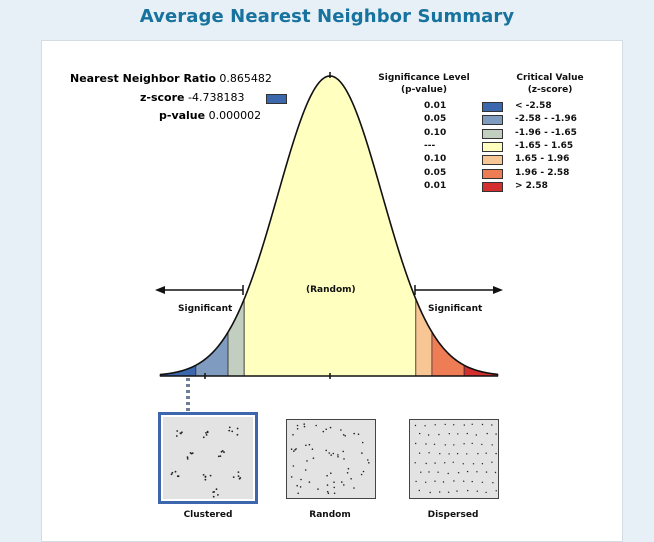  What do you see at coordinates (206, 462) in the screenshot?
I see `clustered-points` at bounding box center [206, 462].